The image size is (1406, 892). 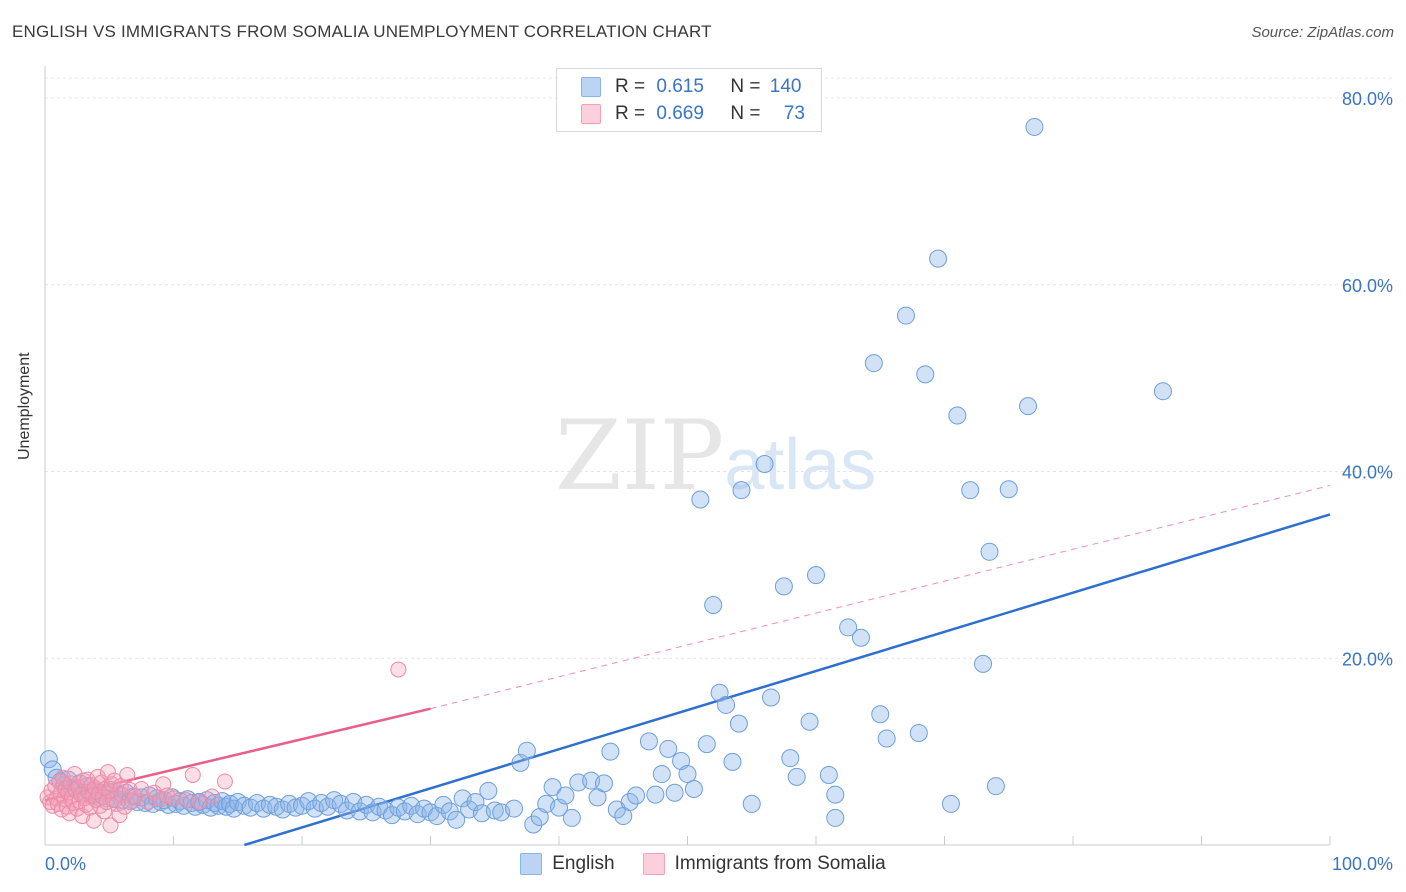 I want to click on legend-item-english: English, so click(x=567, y=864).